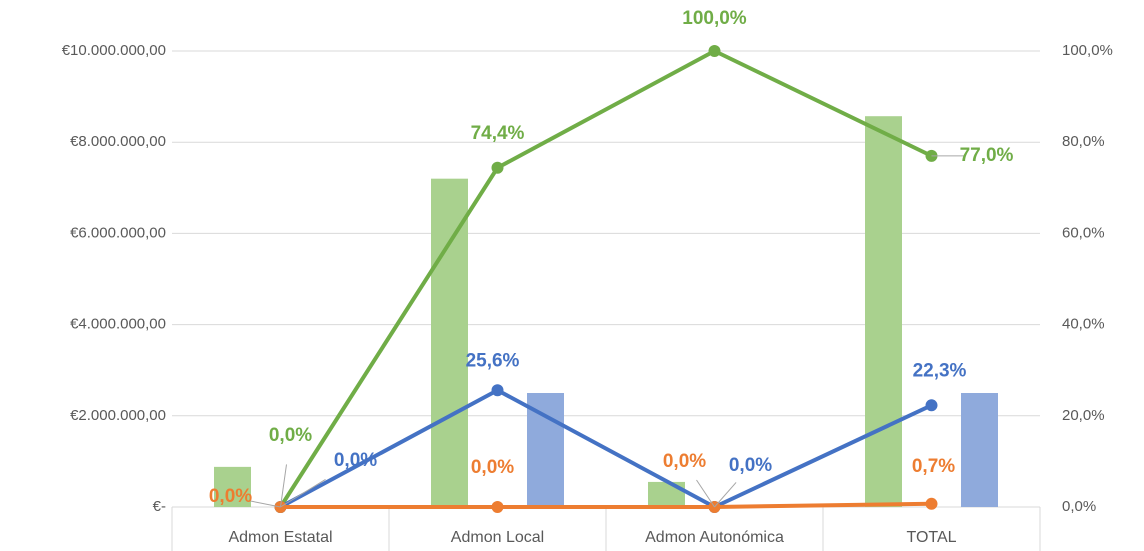 The height and width of the screenshot is (551, 1144). Describe the element at coordinates (497, 537) in the screenshot. I see `x-tick-label: Admon Local` at that location.